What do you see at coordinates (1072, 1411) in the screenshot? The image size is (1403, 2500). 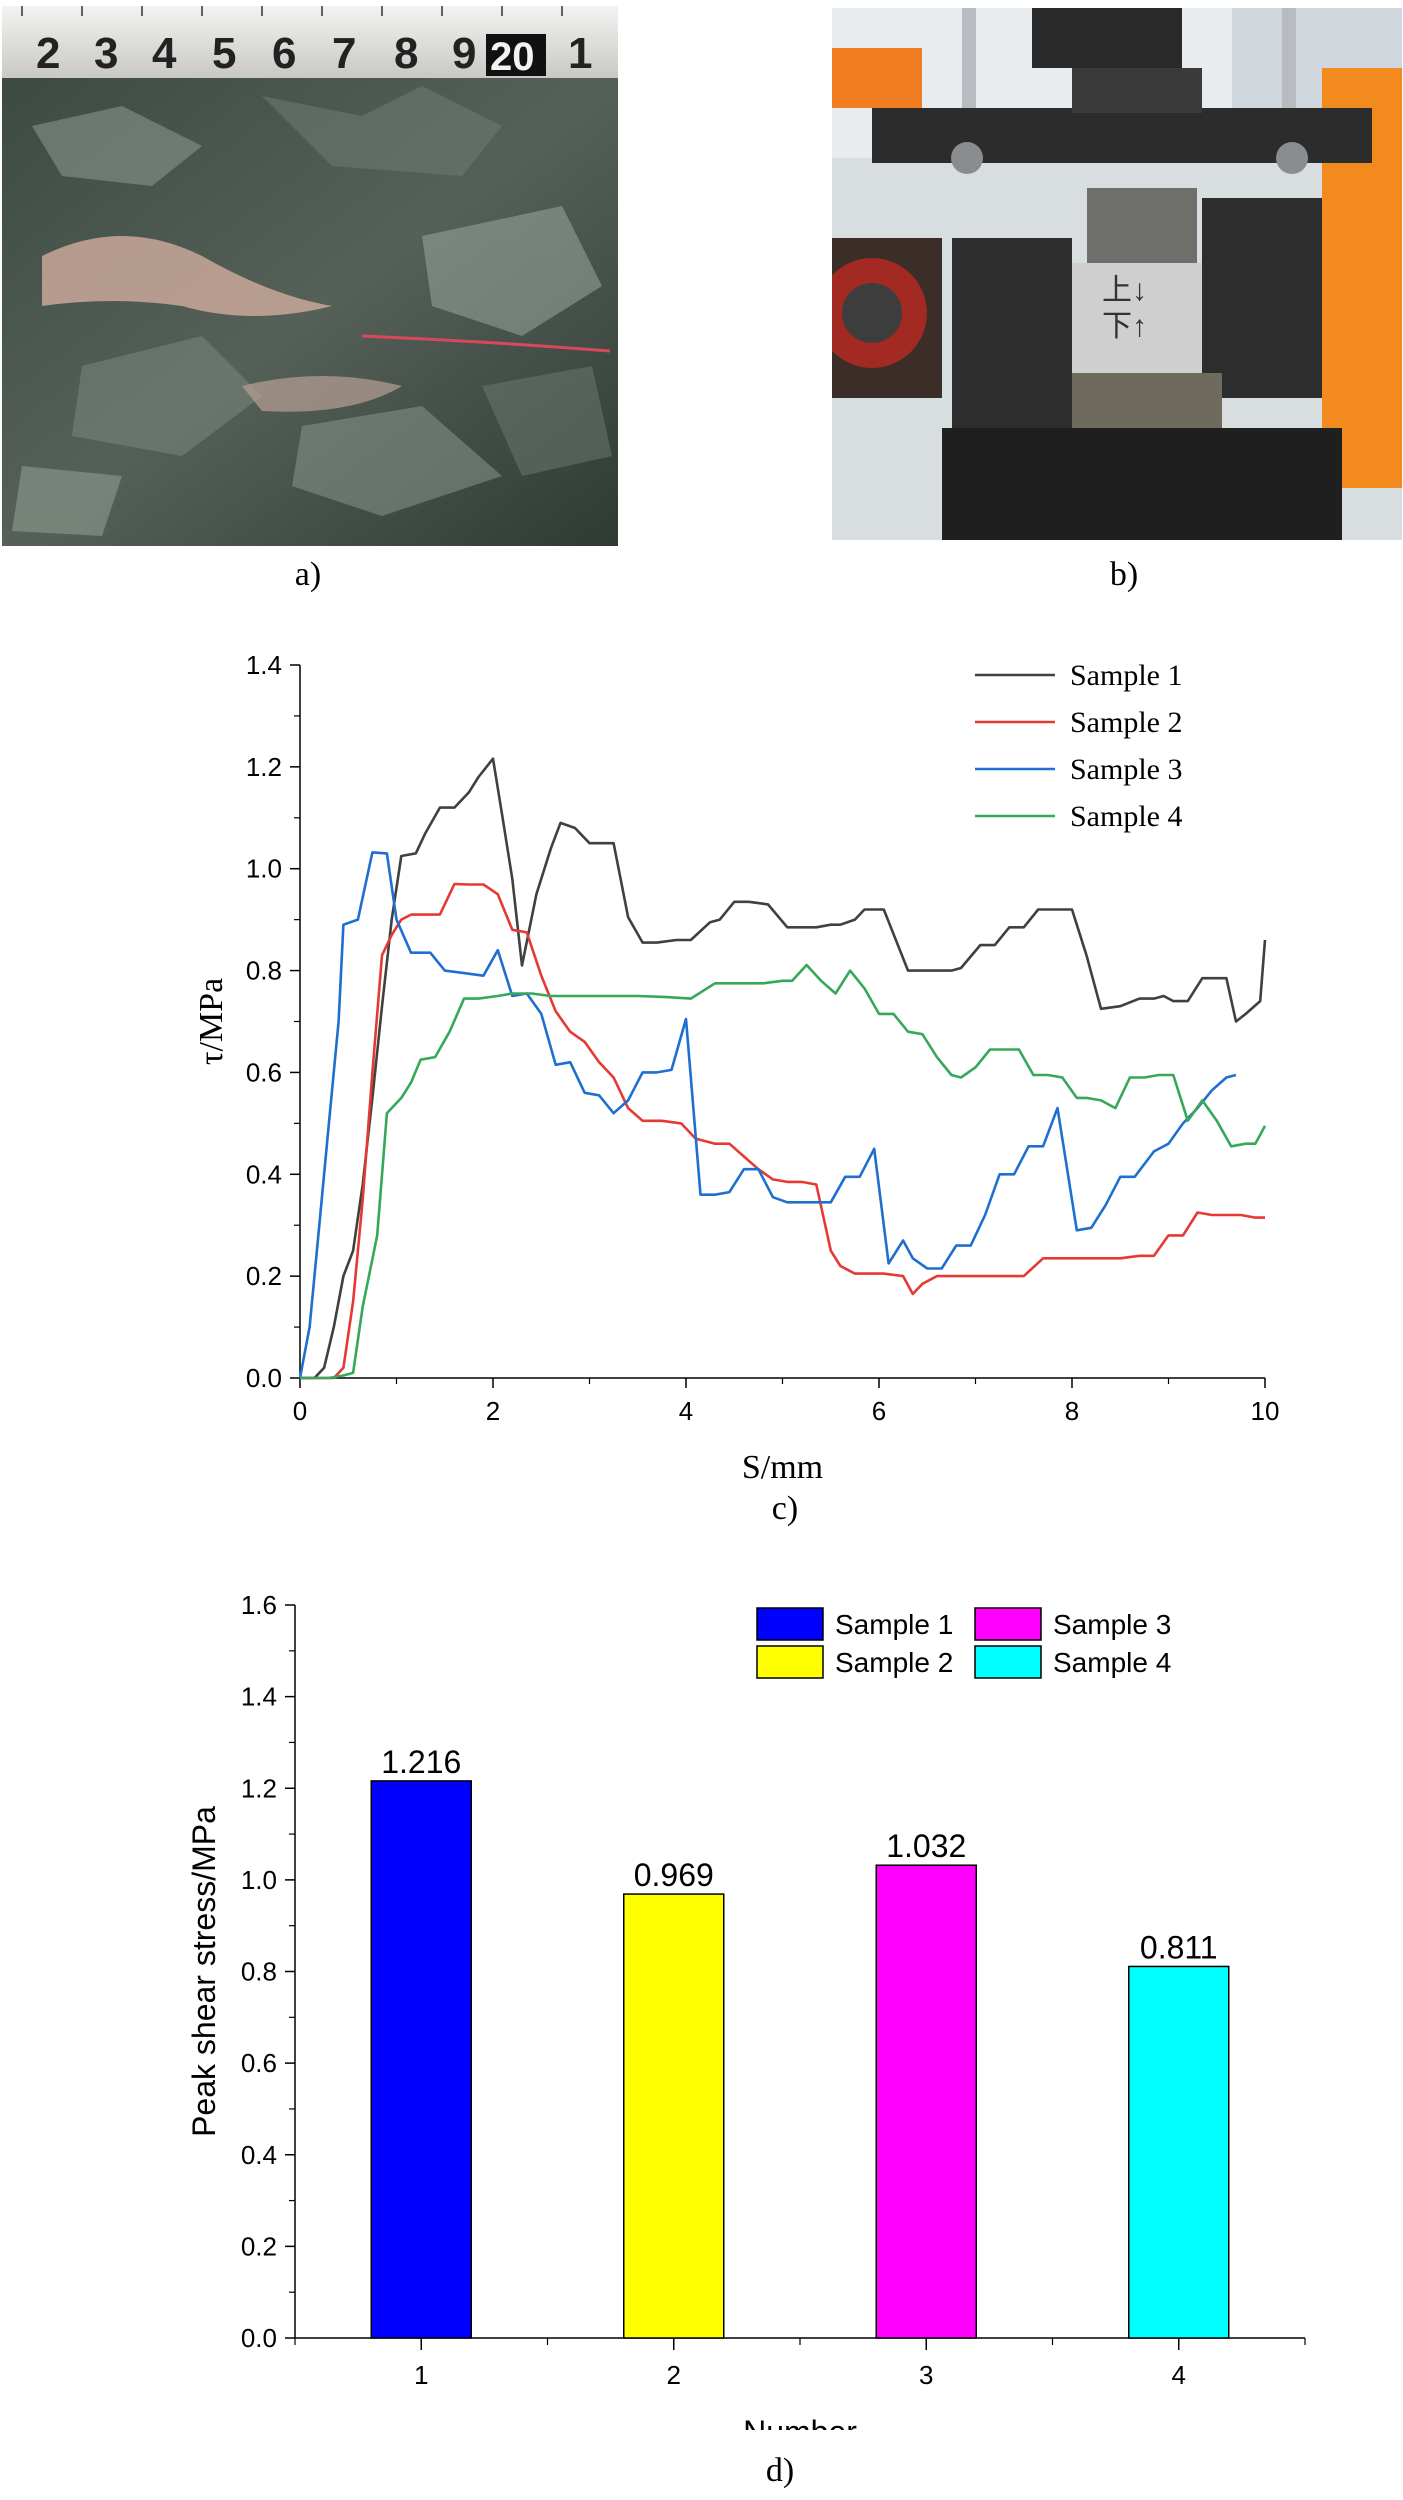 I see `x-tick-label: 8` at bounding box center [1072, 1411].